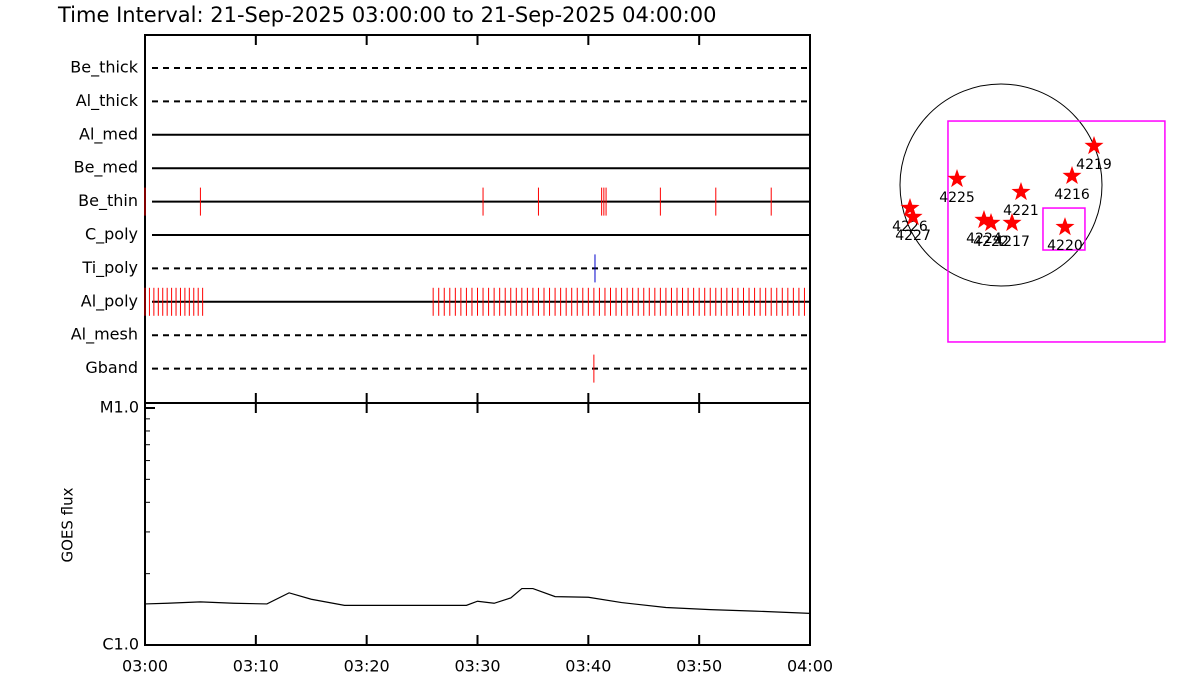  What do you see at coordinates (119, 407) in the screenshot?
I see `y-tick-label: M1.0` at bounding box center [119, 407].